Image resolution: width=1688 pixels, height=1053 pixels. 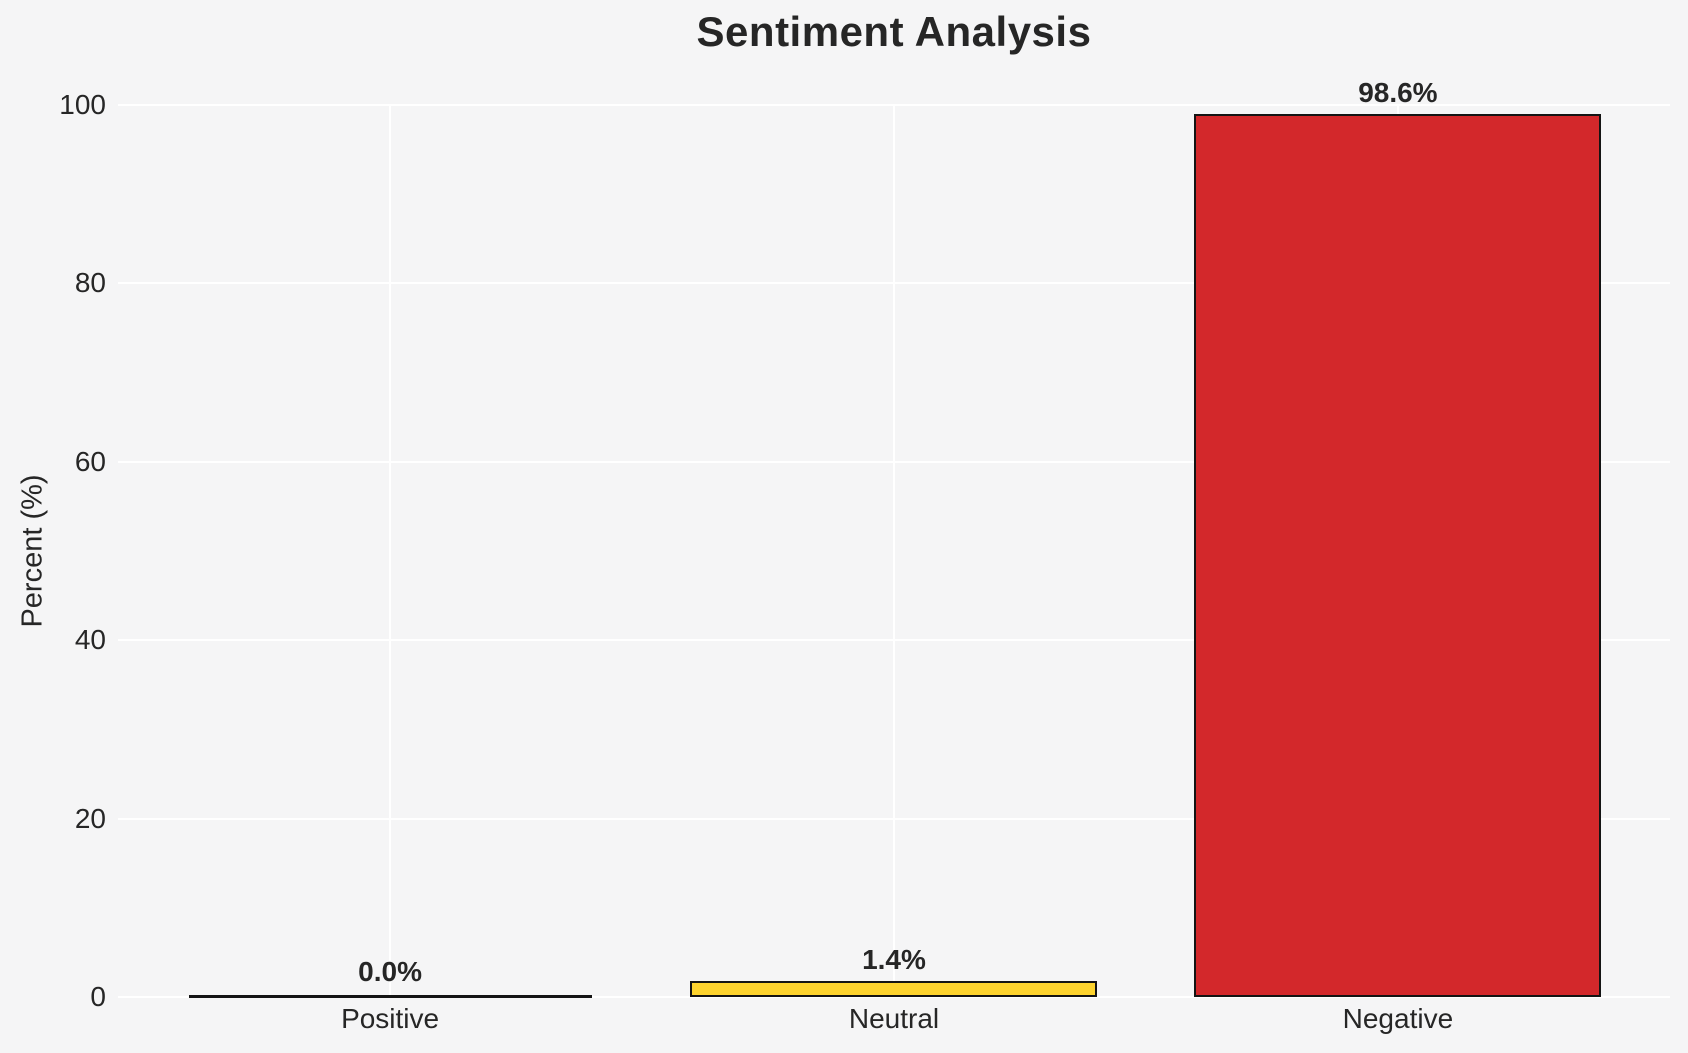 What do you see at coordinates (90, 461) in the screenshot?
I see `y-tick-60: 60` at bounding box center [90, 461].